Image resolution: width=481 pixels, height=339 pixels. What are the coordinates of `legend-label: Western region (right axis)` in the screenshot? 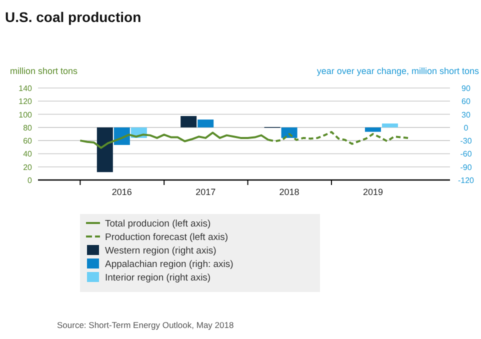 It's located at (160, 251).